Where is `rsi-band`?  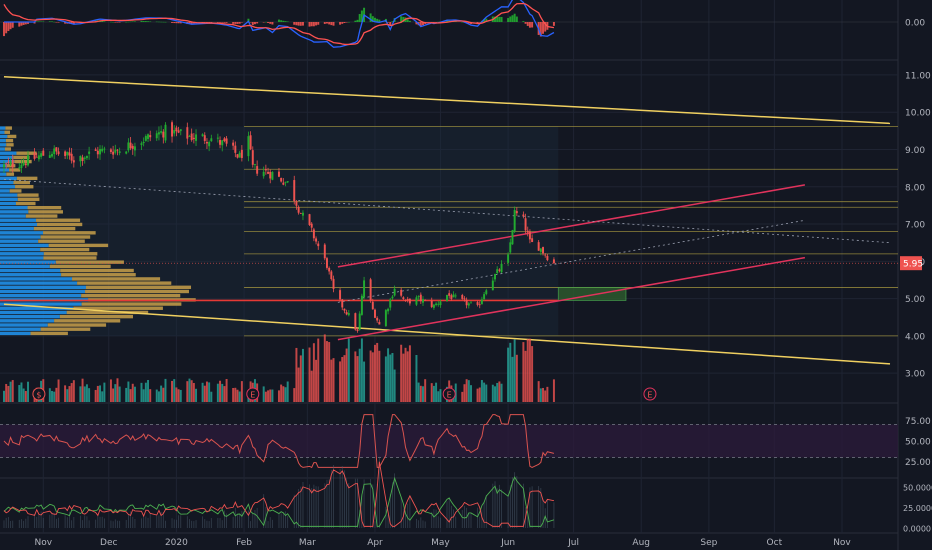 rsi-band is located at coordinates (449, 441).